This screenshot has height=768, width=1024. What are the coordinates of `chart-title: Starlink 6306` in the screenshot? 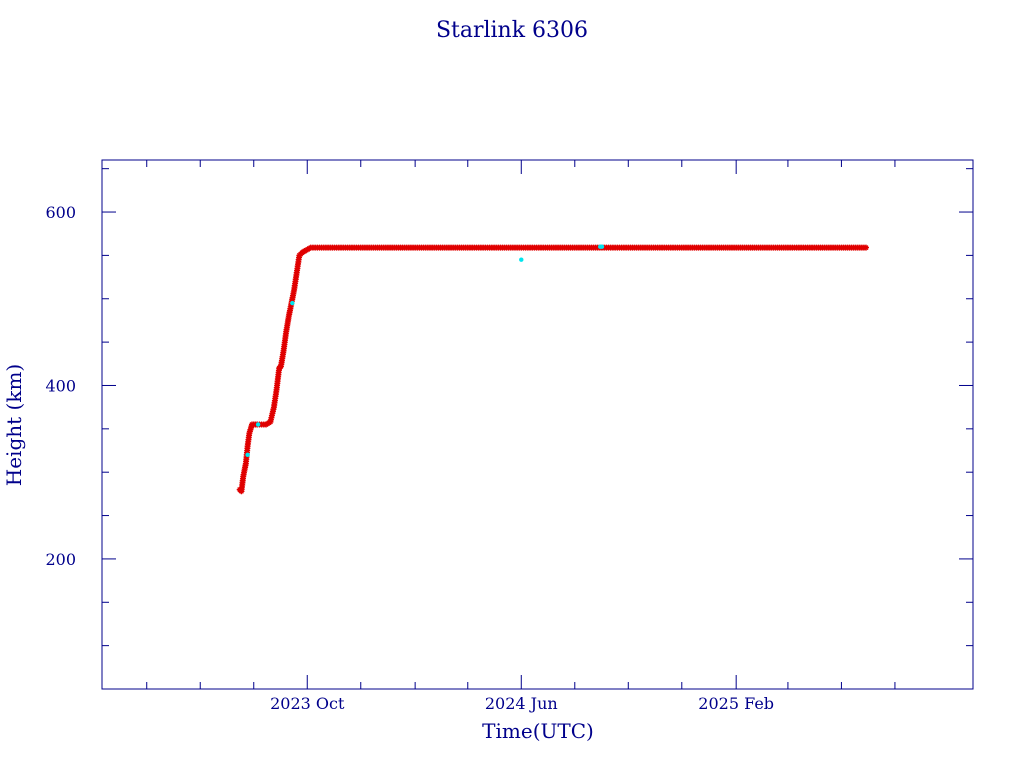 It's located at (512, 30).